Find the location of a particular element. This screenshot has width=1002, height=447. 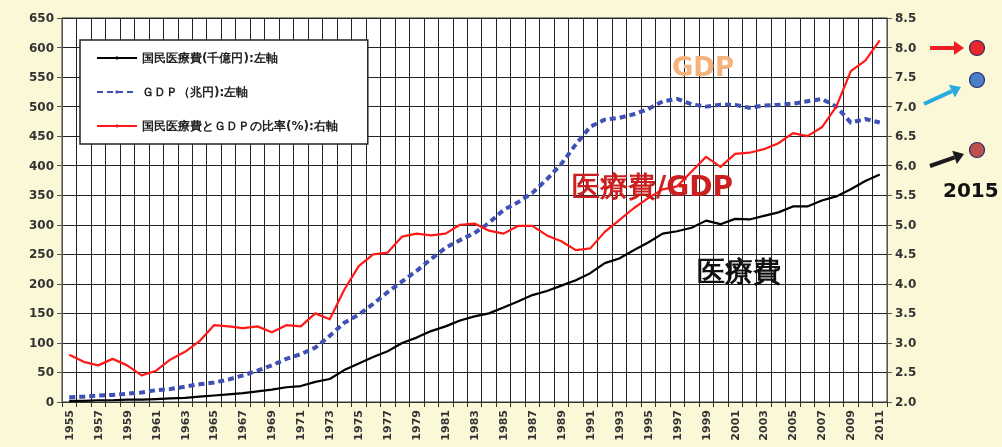

y2-tick-label: 5.5 is located at coordinates (906, 195).